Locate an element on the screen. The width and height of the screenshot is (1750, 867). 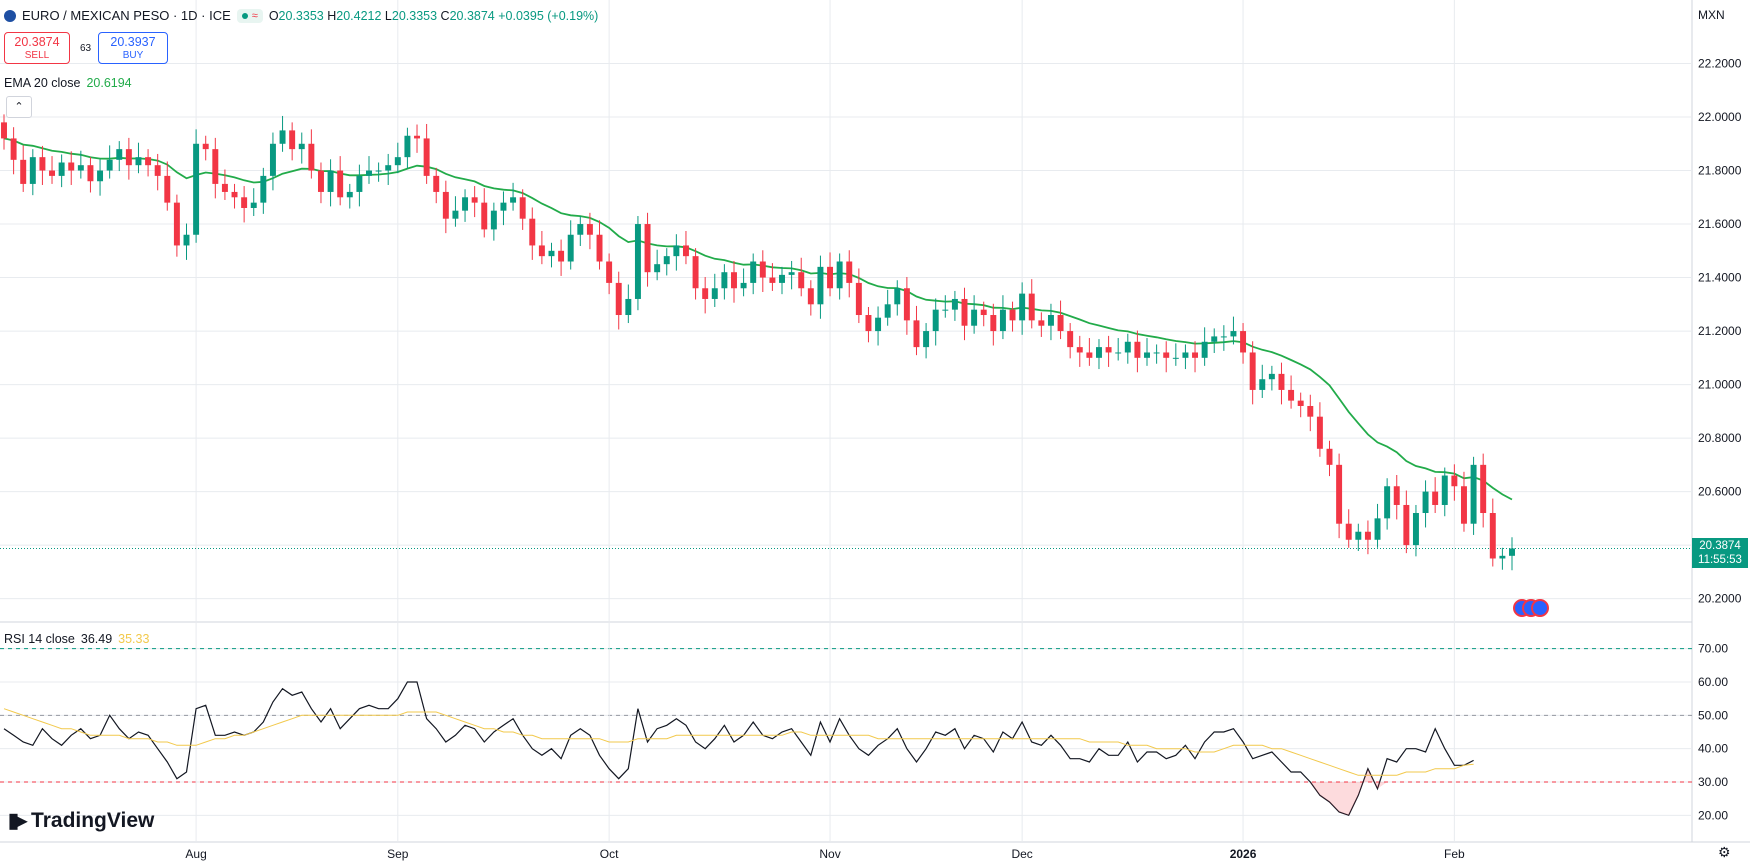
time-tick-label: Sep is located at coordinates (398, 854).